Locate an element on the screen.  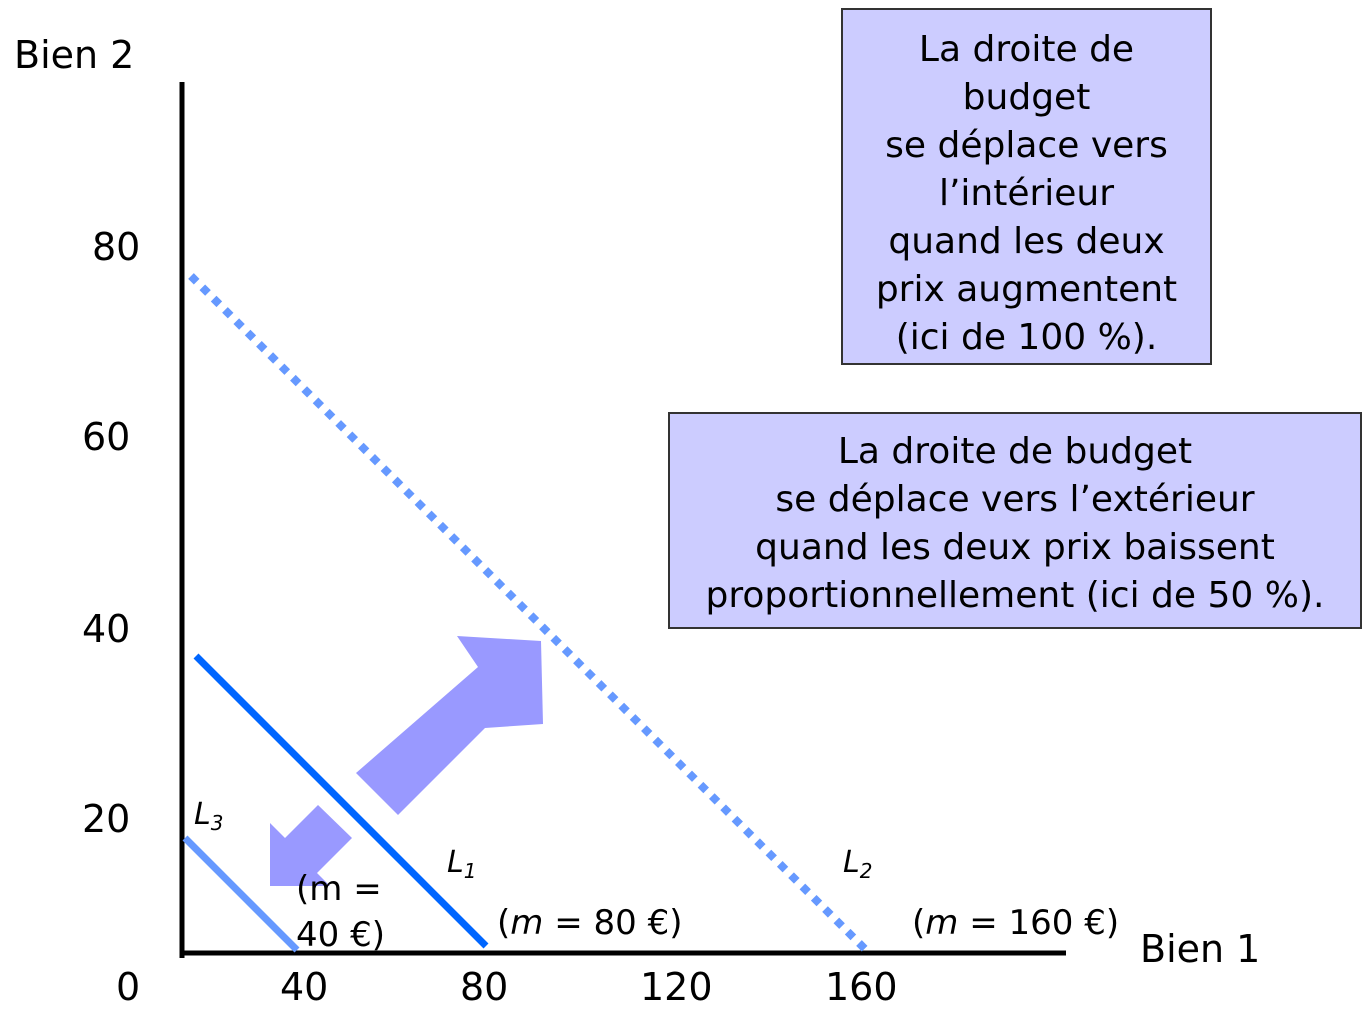
origin-label: 0 is located at coordinates (128, 987).